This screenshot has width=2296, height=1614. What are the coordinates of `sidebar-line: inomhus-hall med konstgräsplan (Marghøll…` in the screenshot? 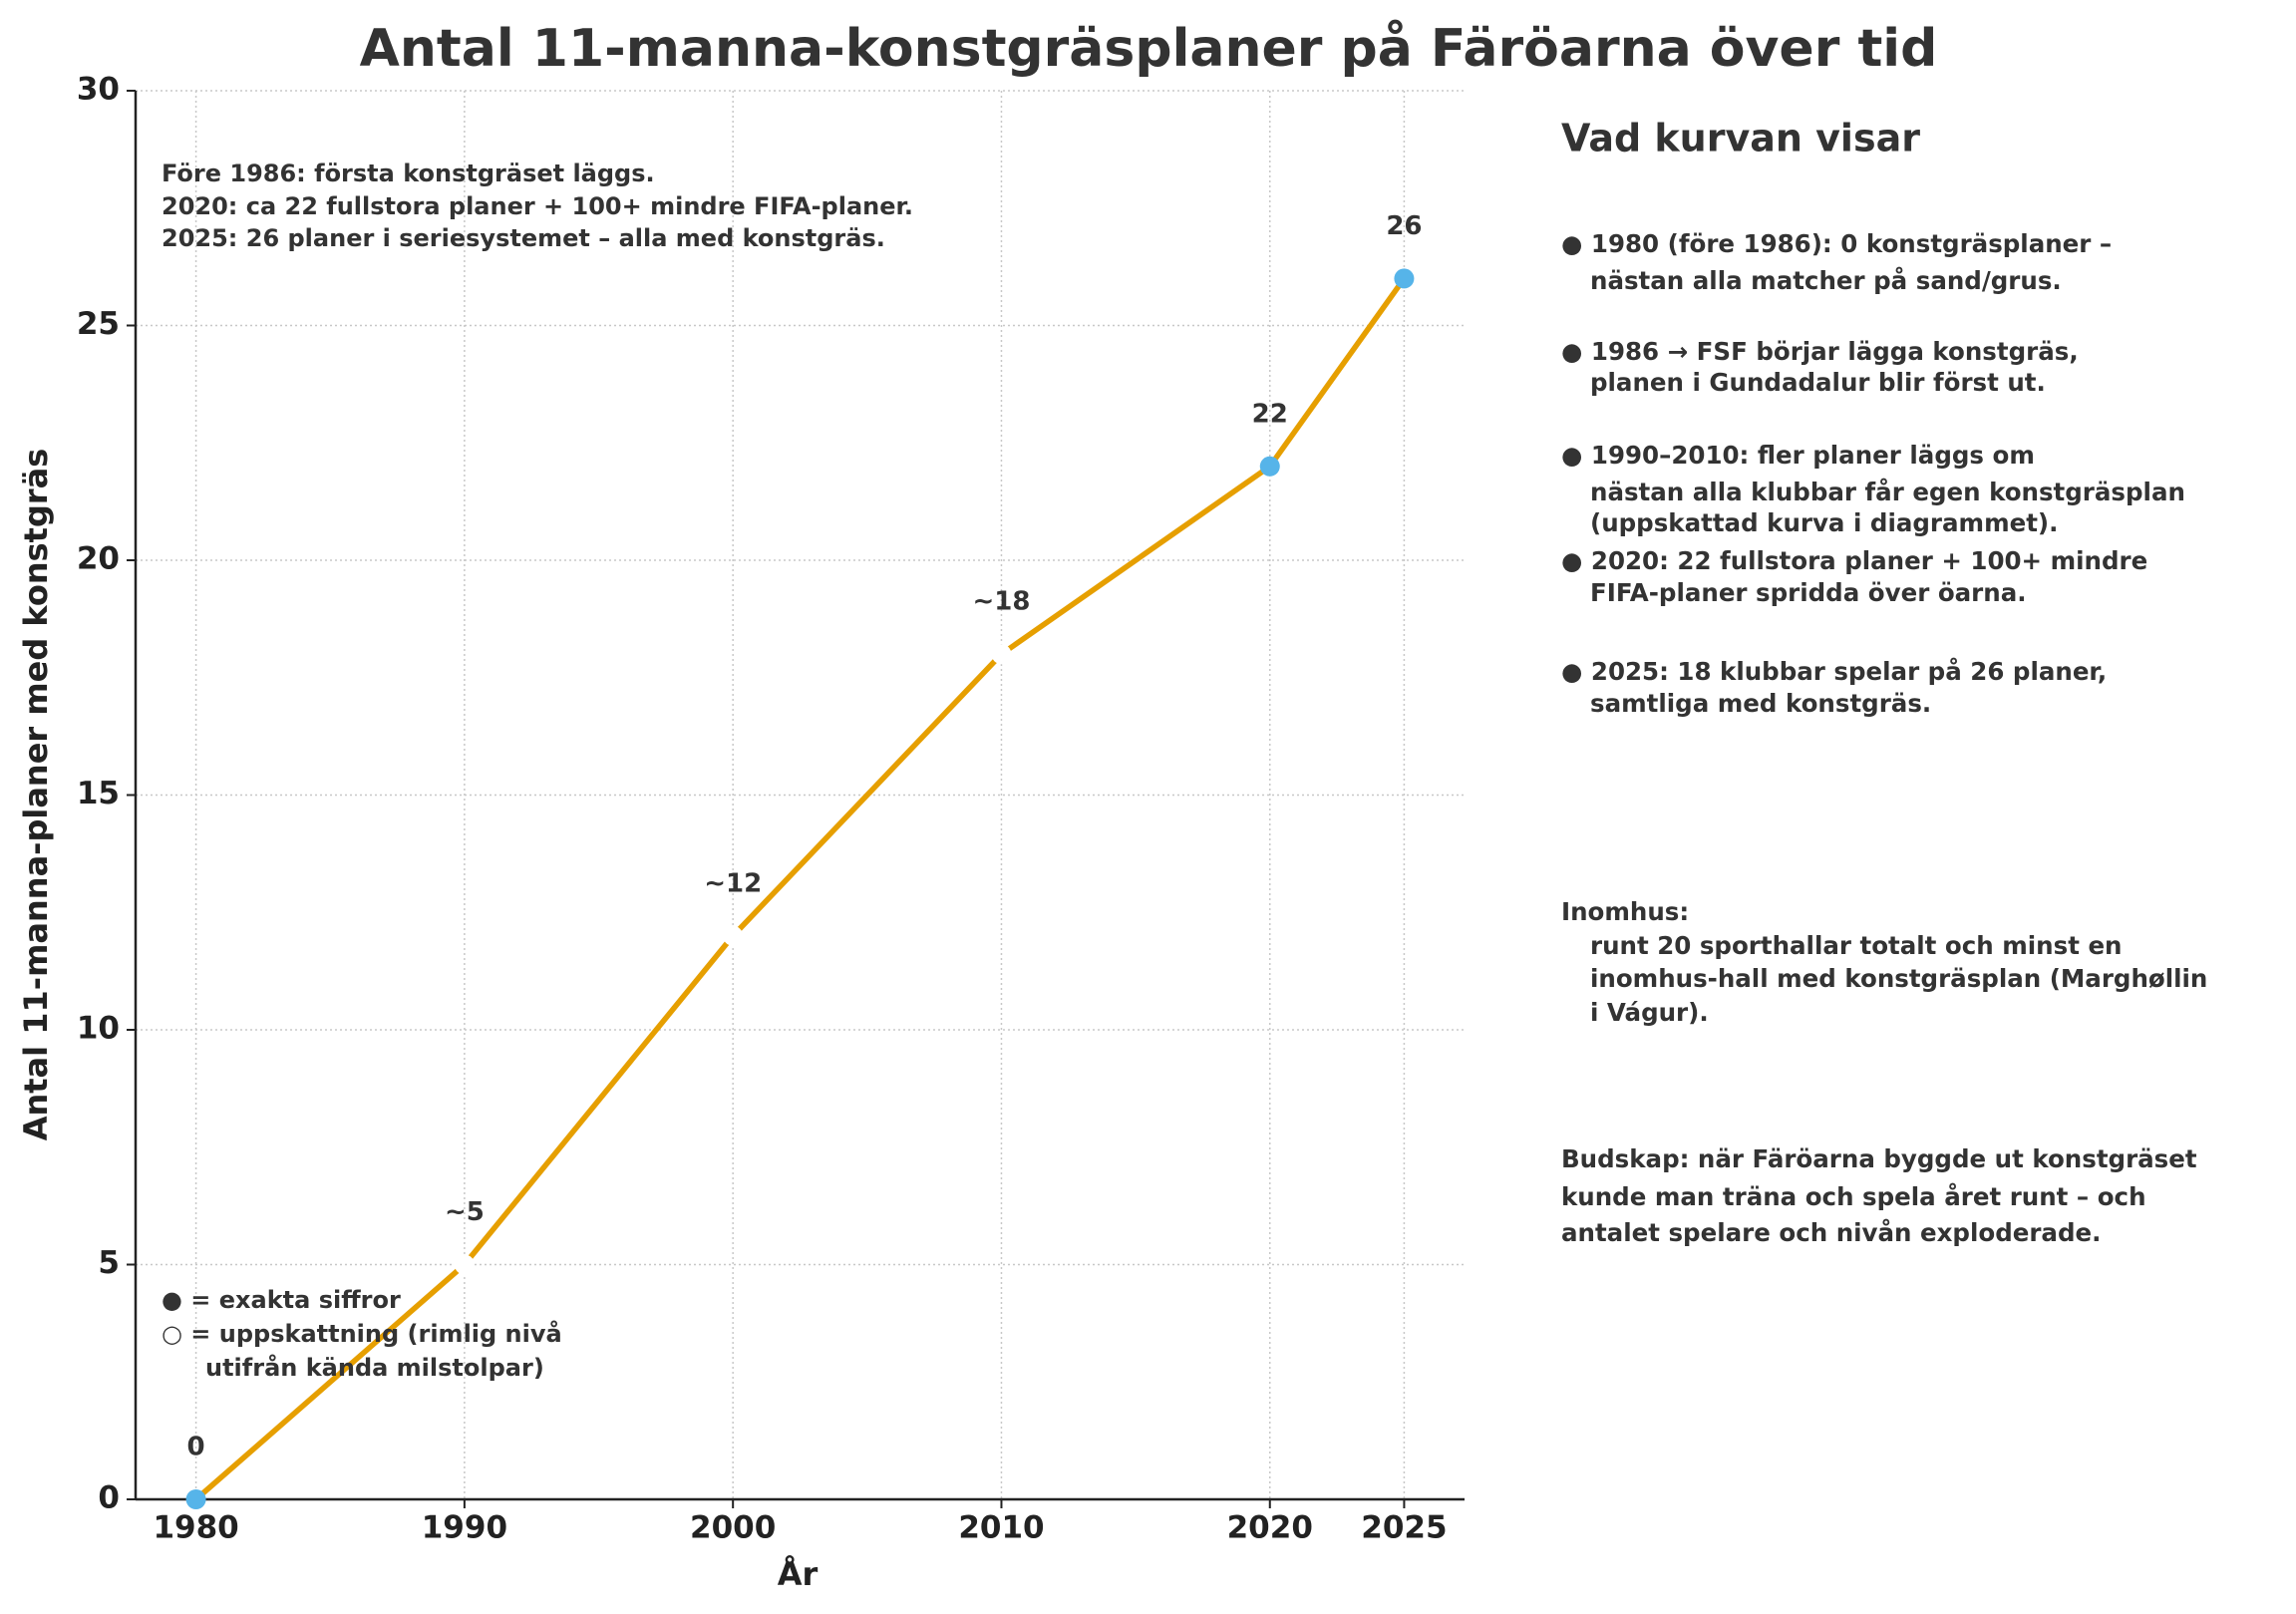 It's located at (1898, 978).